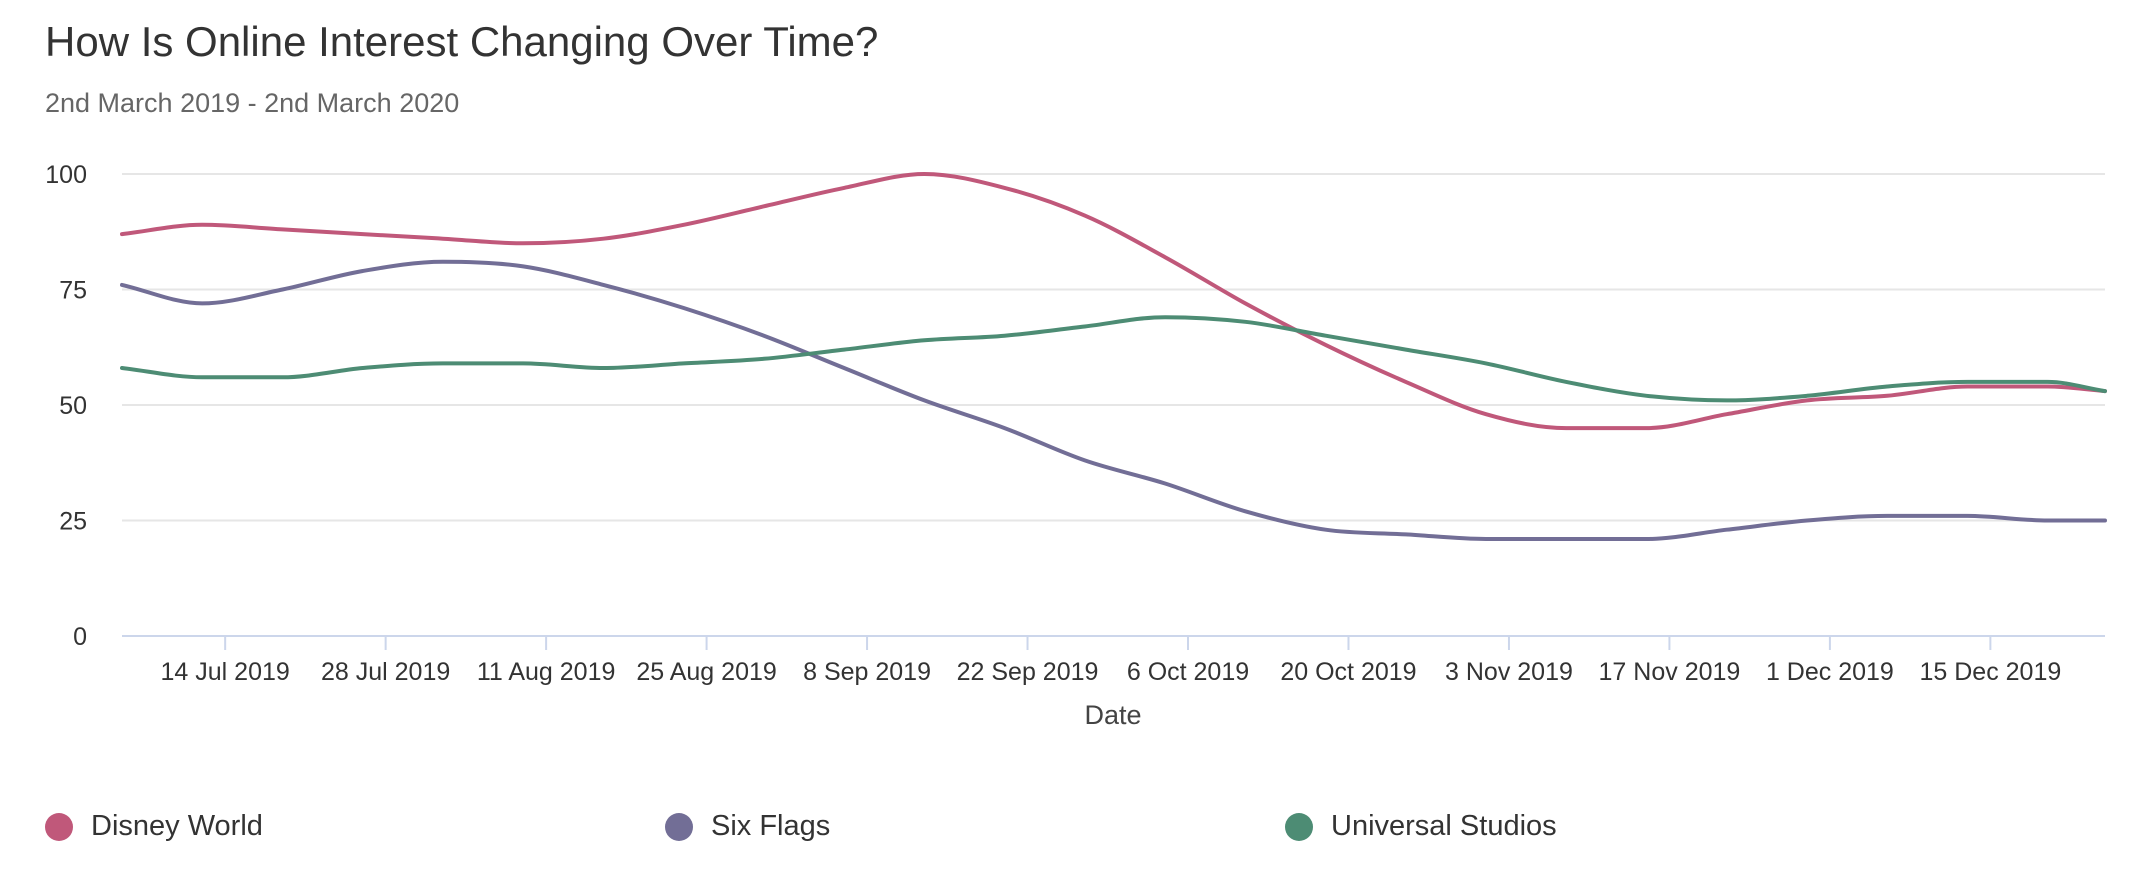 The height and width of the screenshot is (888, 2138). What do you see at coordinates (1670, 672) in the screenshot?
I see `x-tick-label-9: 17 Nov 2019` at bounding box center [1670, 672].